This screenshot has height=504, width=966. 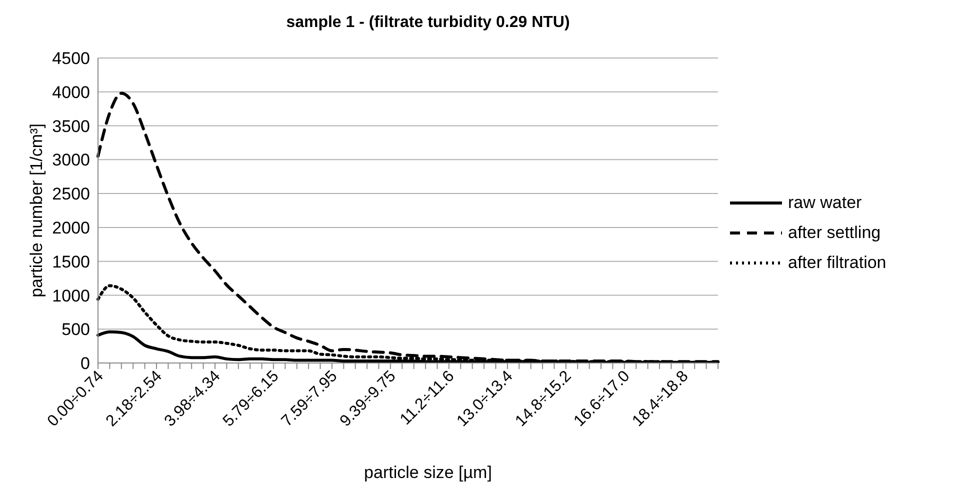 What do you see at coordinates (71, 92) in the screenshot?
I see `y-tick-label: 4000` at bounding box center [71, 92].